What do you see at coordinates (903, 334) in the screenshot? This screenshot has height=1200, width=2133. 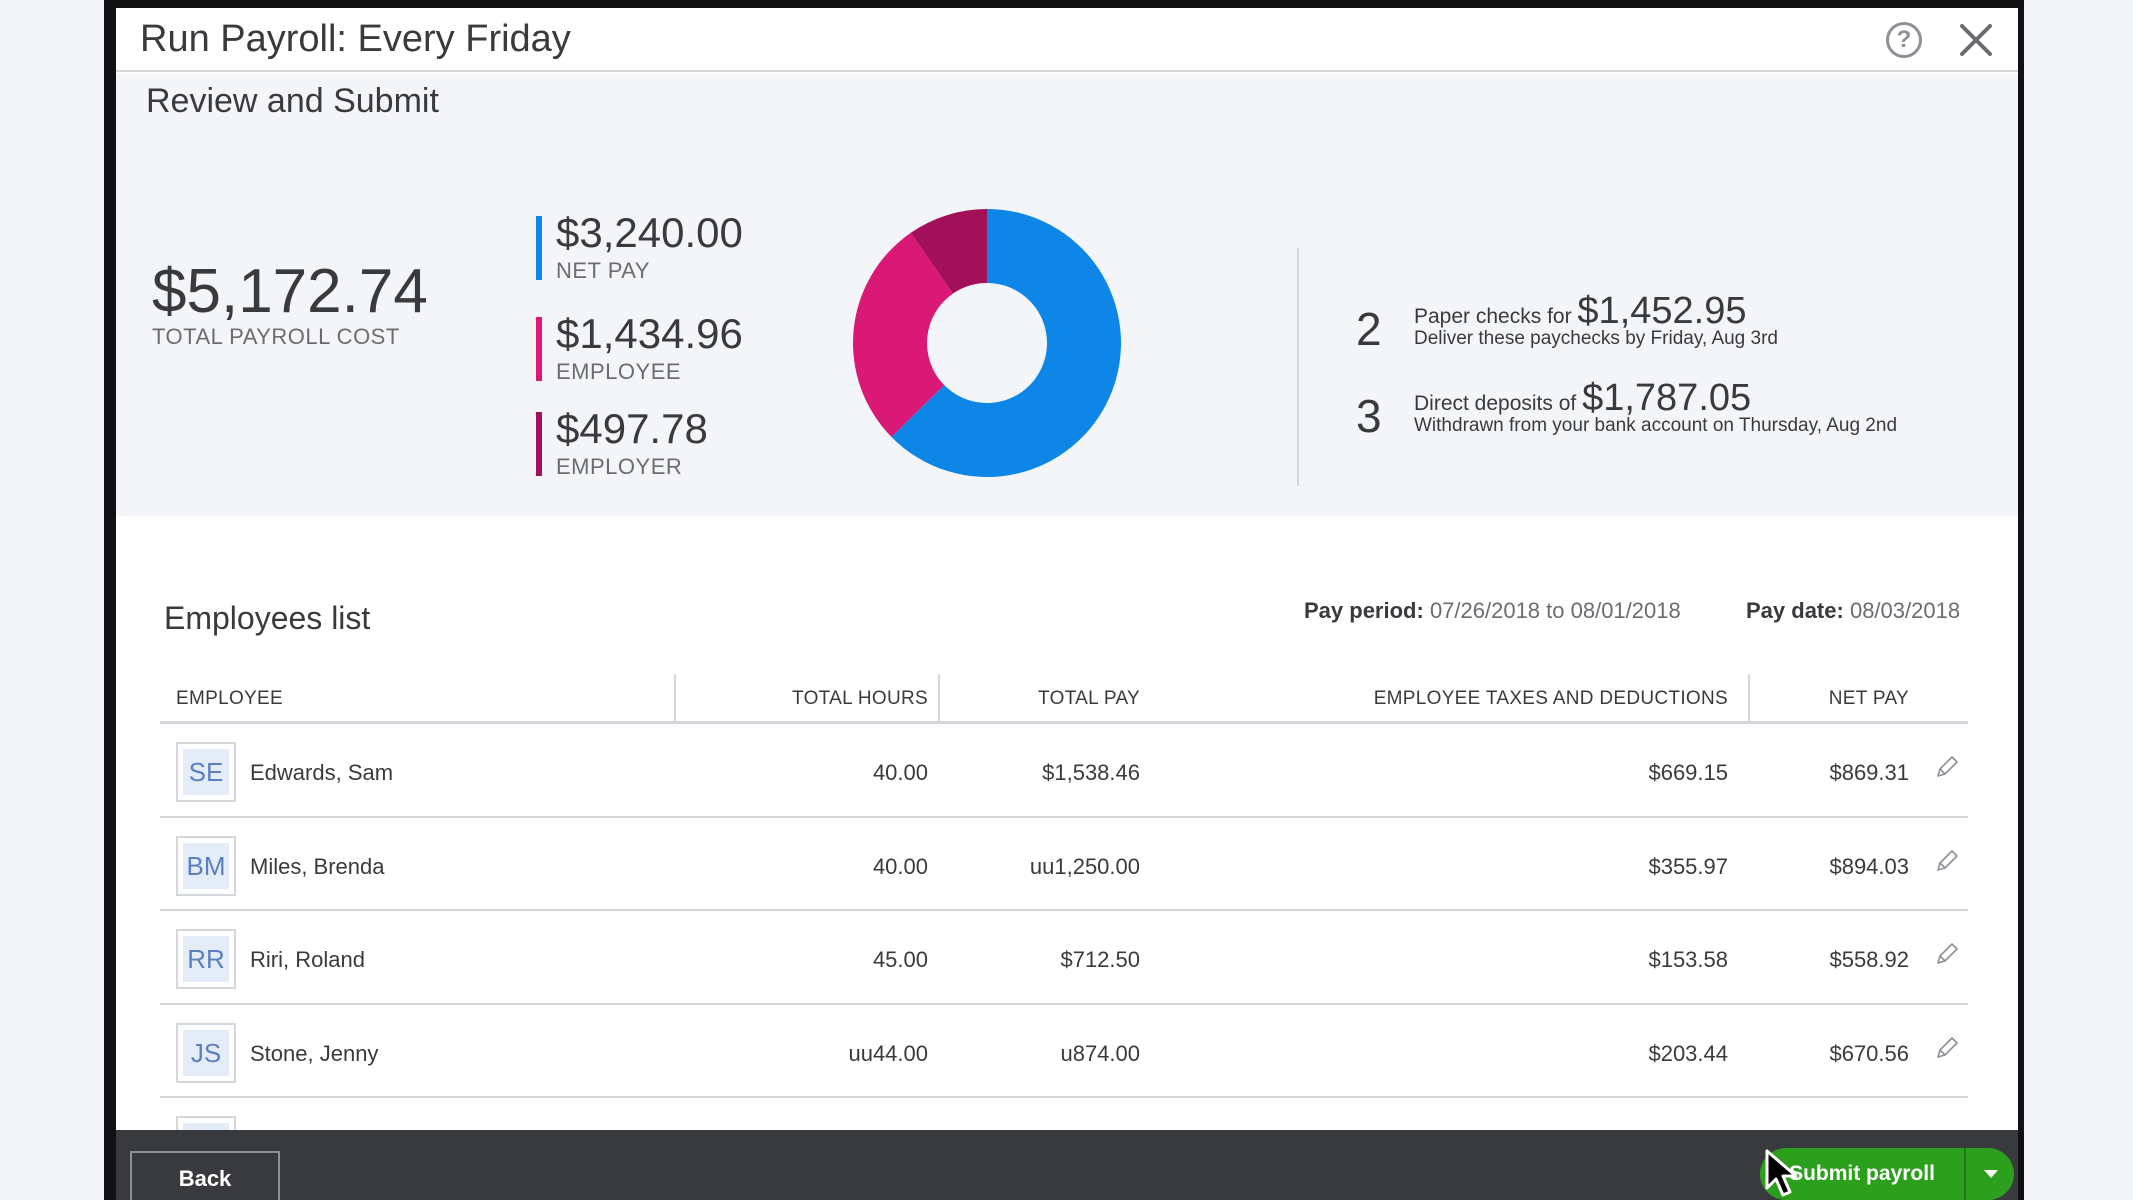 I see `donut-slice-employee` at bounding box center [903, 334].